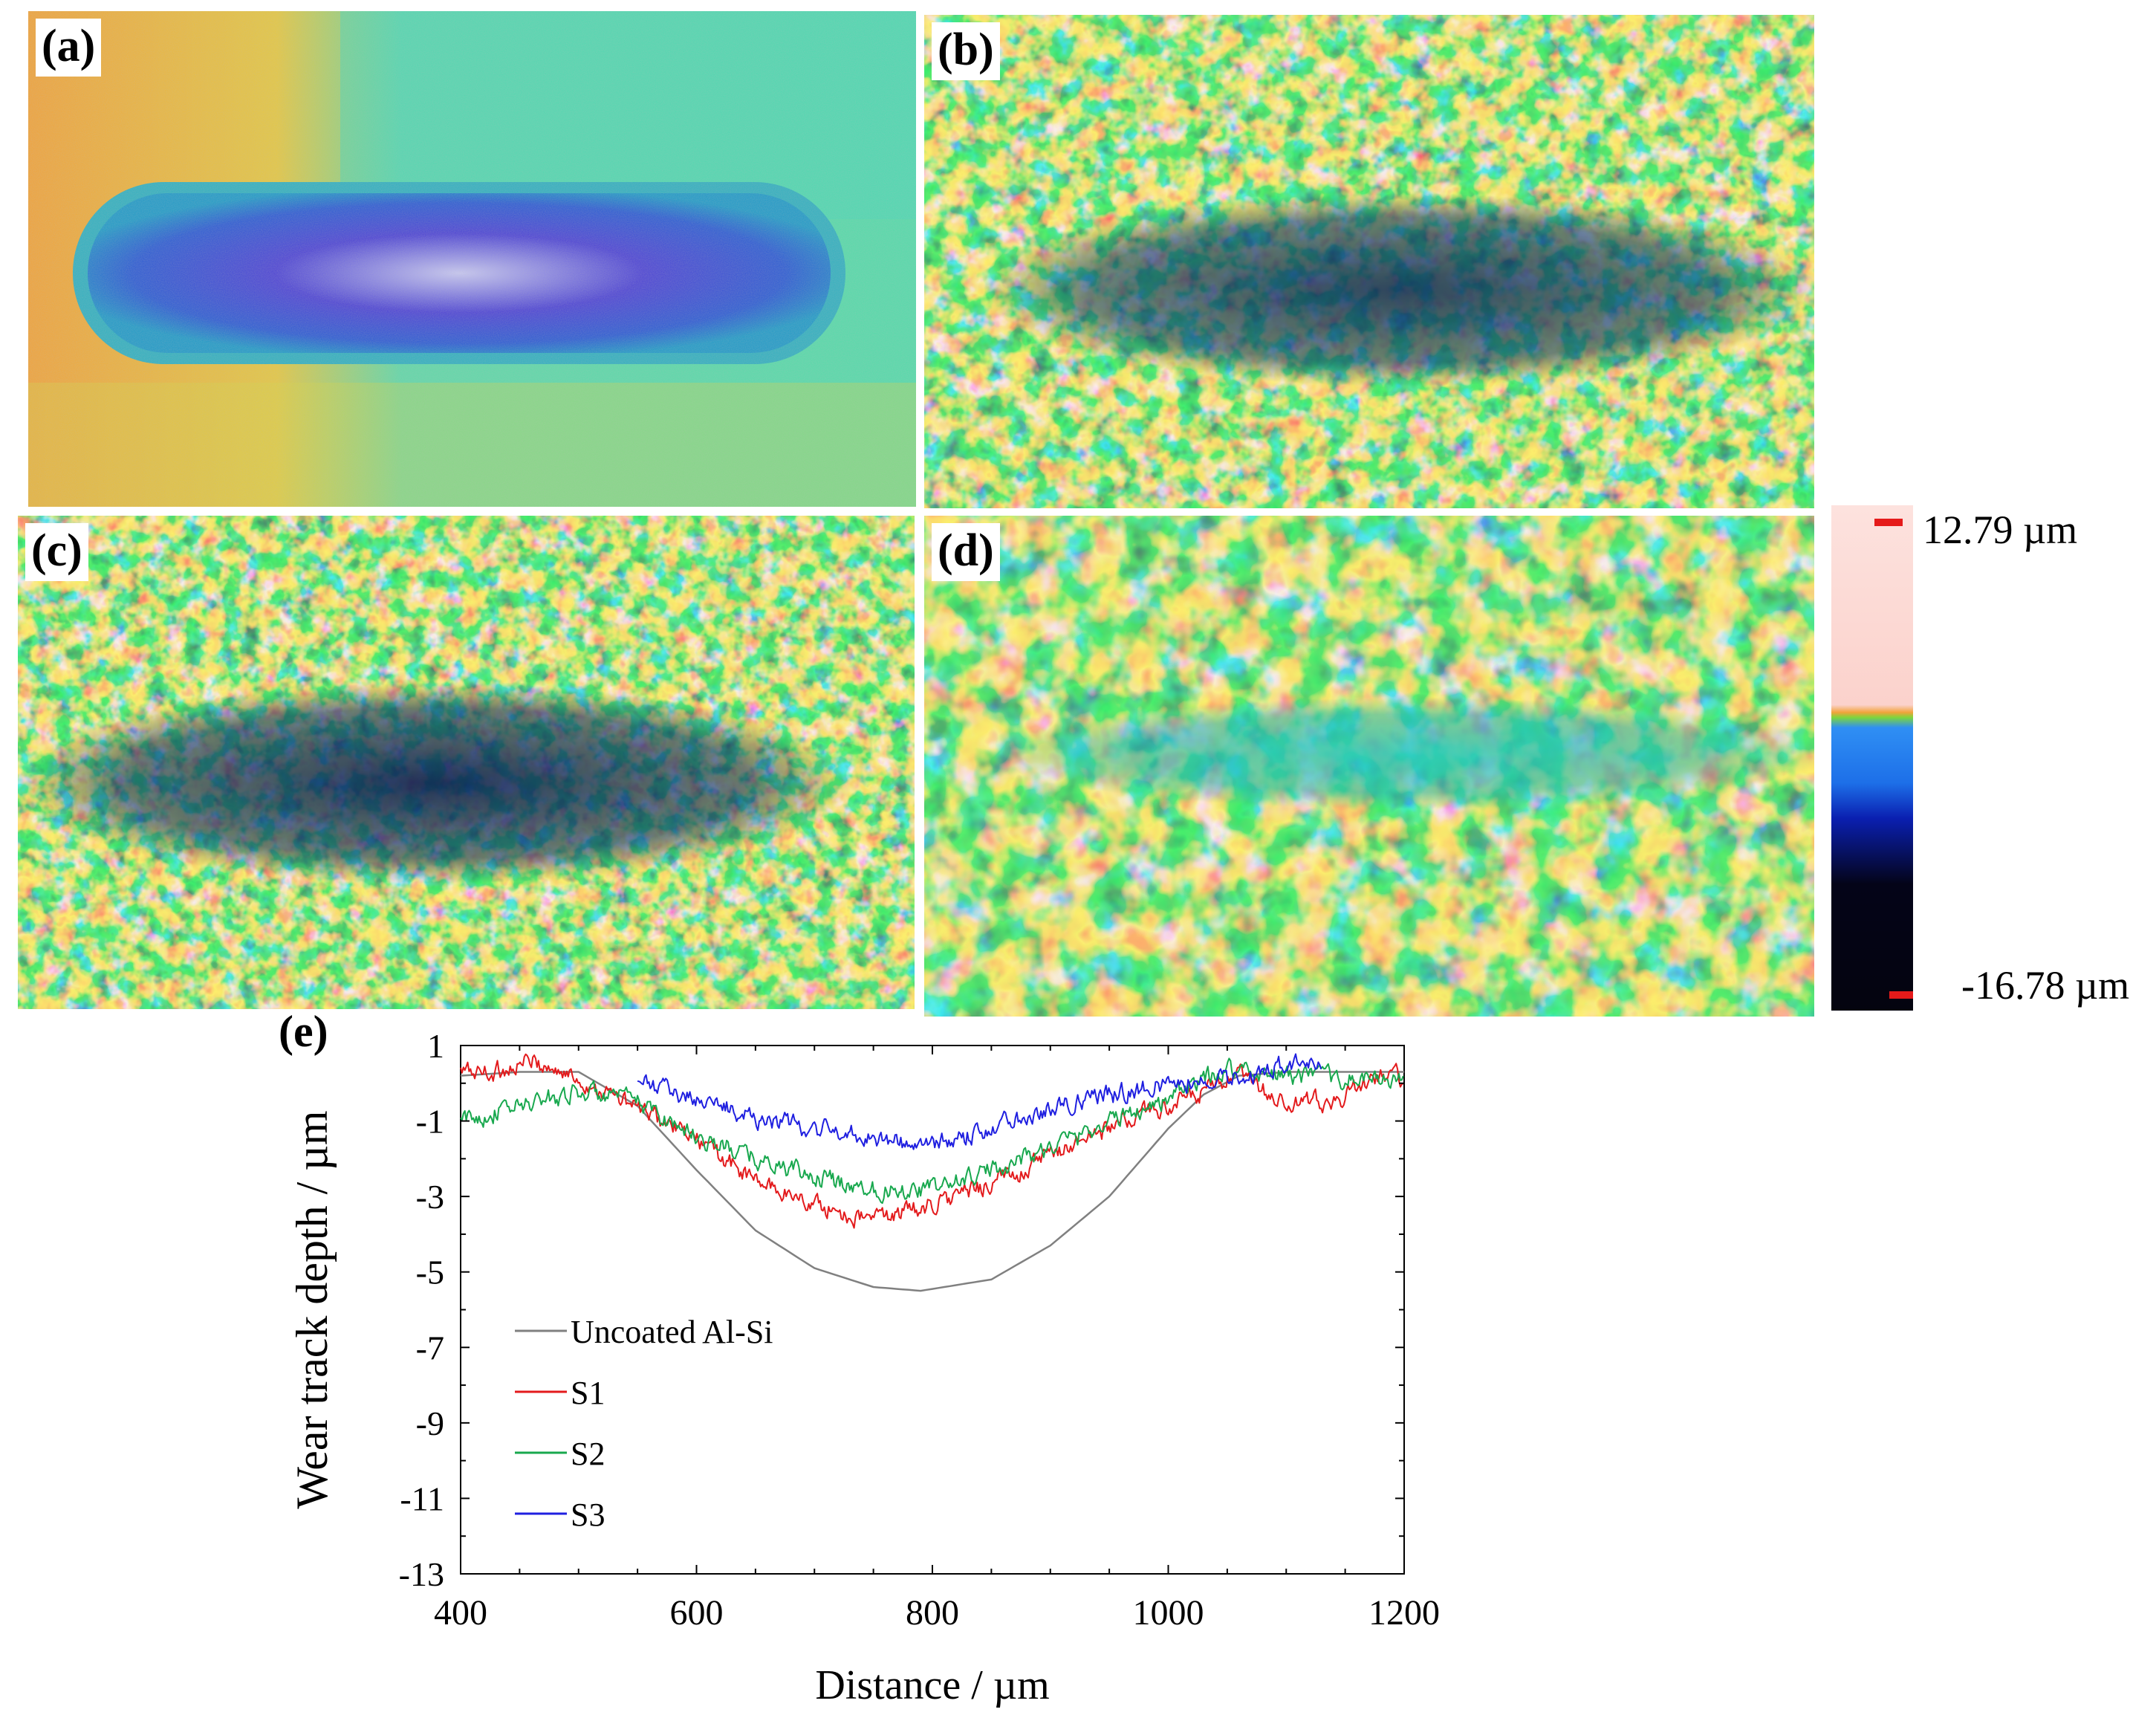 The image size is (2156, 1718). What do you see at coordinates (672, 1332) in the screenshot?
I see `legend-label: Uncoated Al-Si` at bounding box center [672, 1332].